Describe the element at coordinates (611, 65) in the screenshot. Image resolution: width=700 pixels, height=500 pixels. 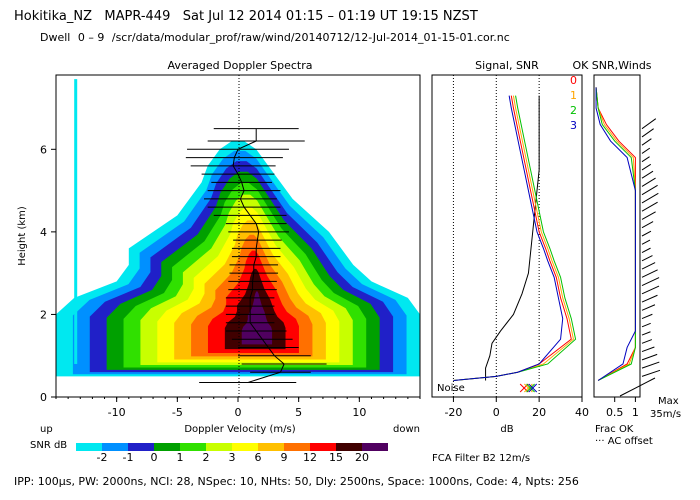
I see `winds-title: OK SNR,Winds` at that location.